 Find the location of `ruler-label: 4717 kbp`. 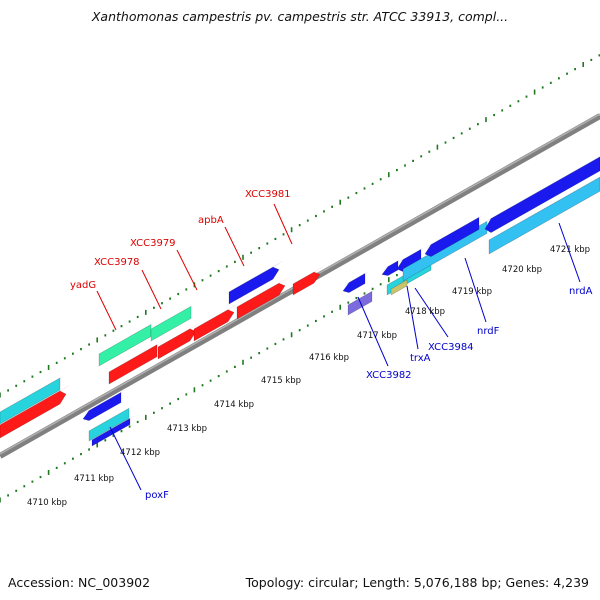

ruler-label: 4717 kbp is located at coordinates (377, 336).